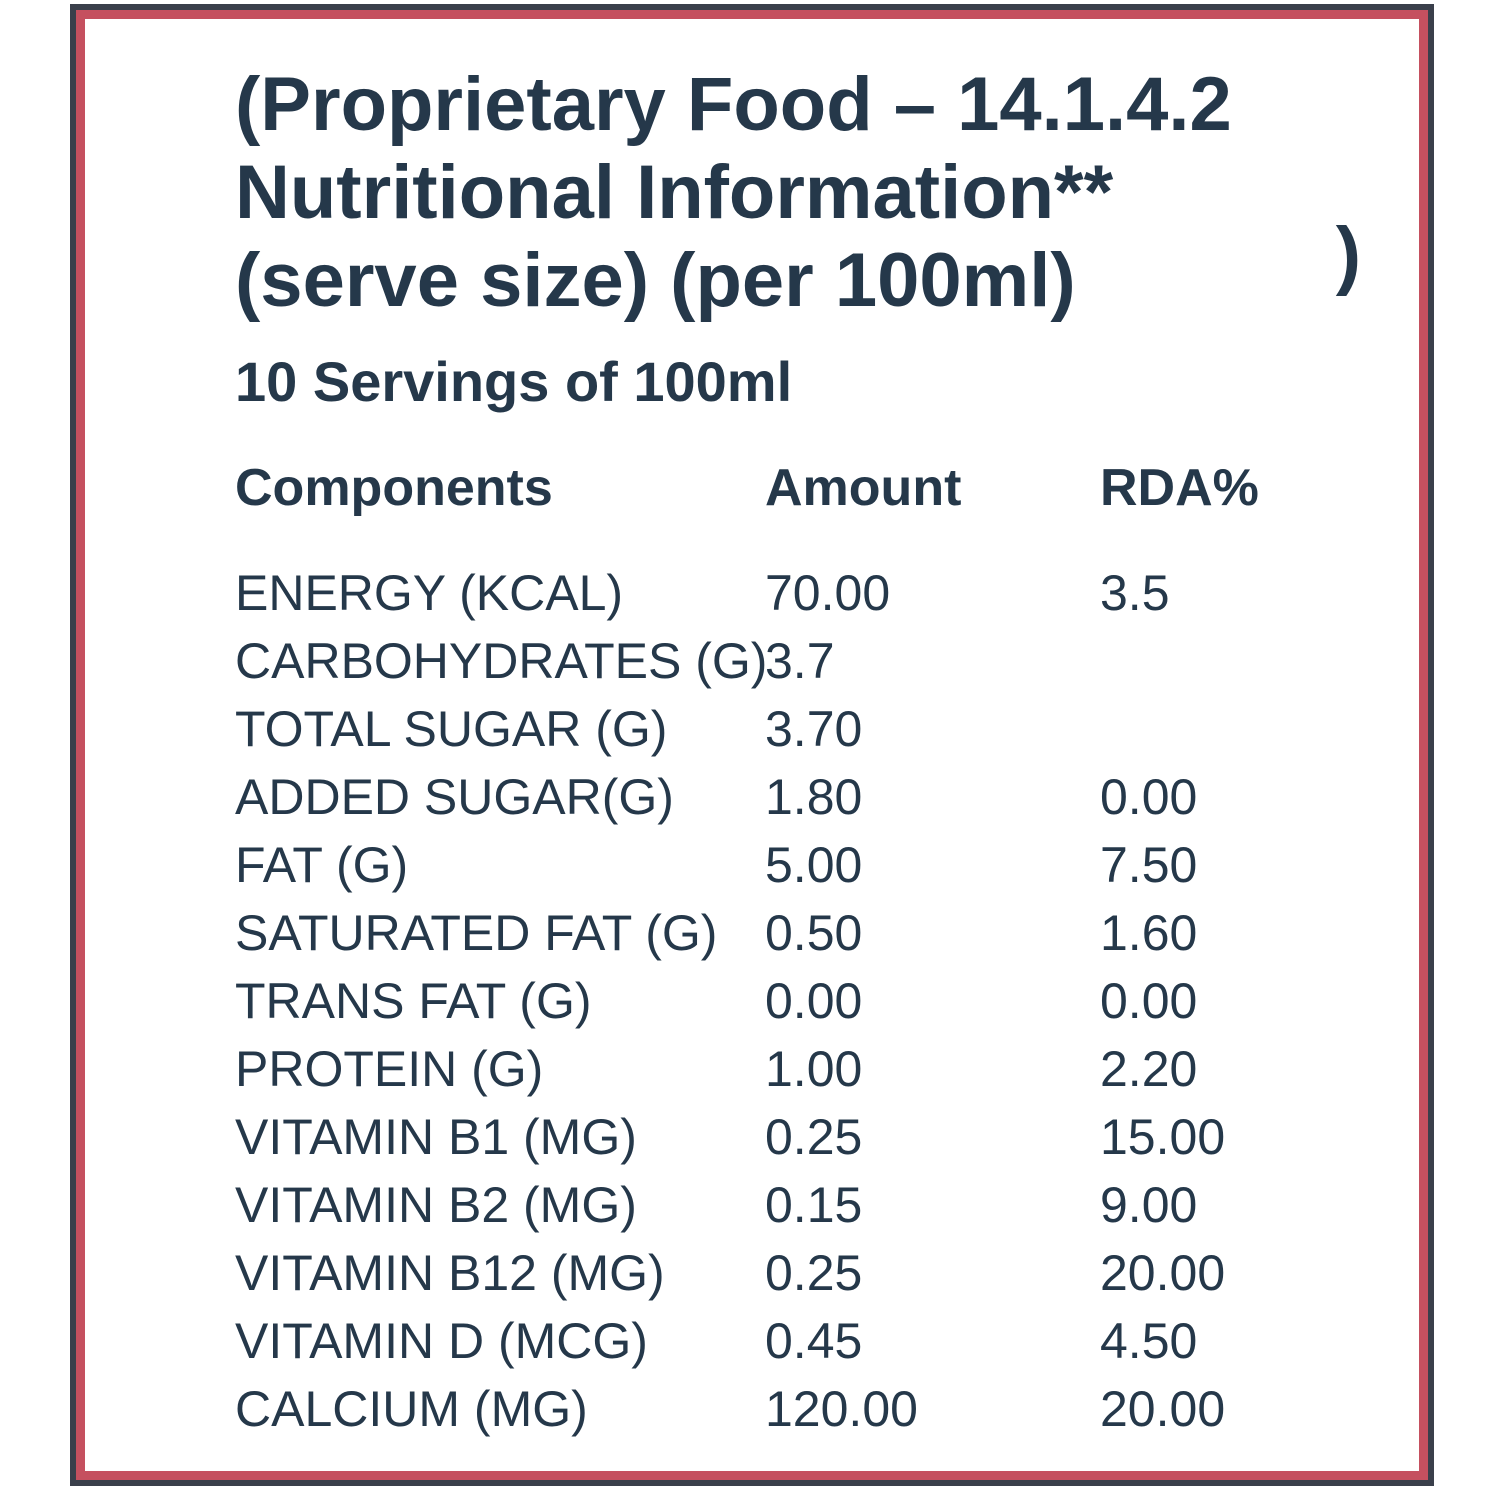 The width and height of the screenshot is (1500, 1500). What do you see at coordinates (1149, 933) in the screenshot?
I see `rda-cell: 1.60` at bounding box center [1149, 933].